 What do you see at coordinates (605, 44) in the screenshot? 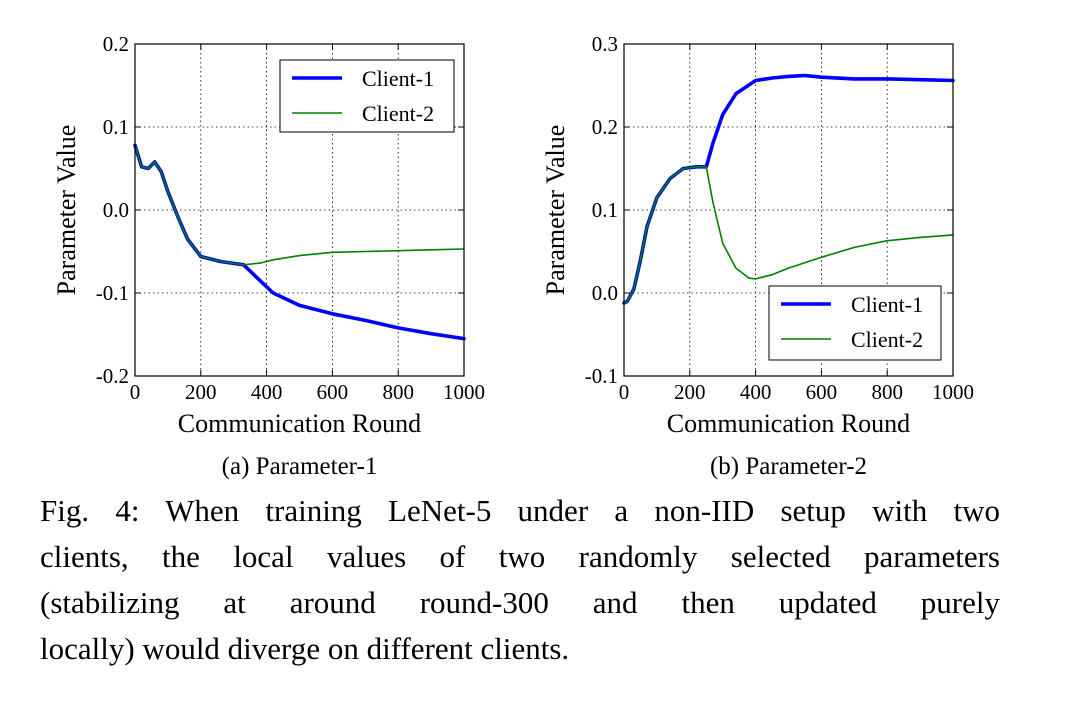
I see `y-tick-label: 0.3` at bounding box center [605, 44].